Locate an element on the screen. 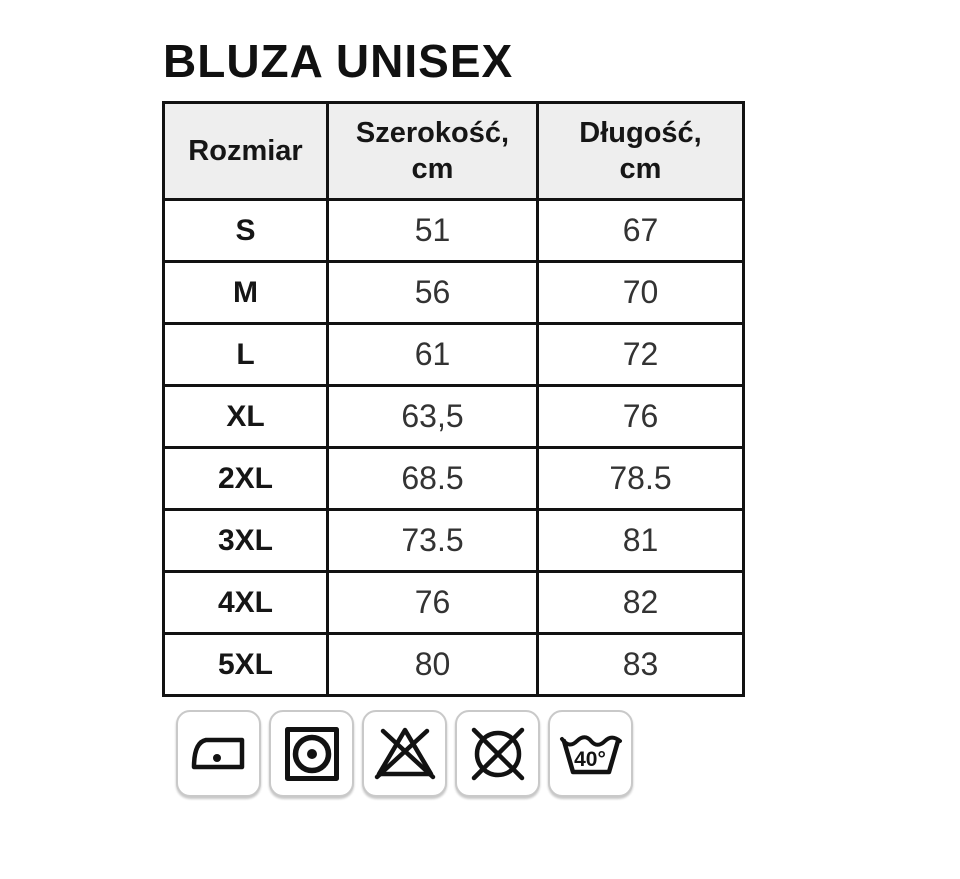 The height and width of the screenshot is (879, 960). length-value: 70 is located at coordinates (640, 292).